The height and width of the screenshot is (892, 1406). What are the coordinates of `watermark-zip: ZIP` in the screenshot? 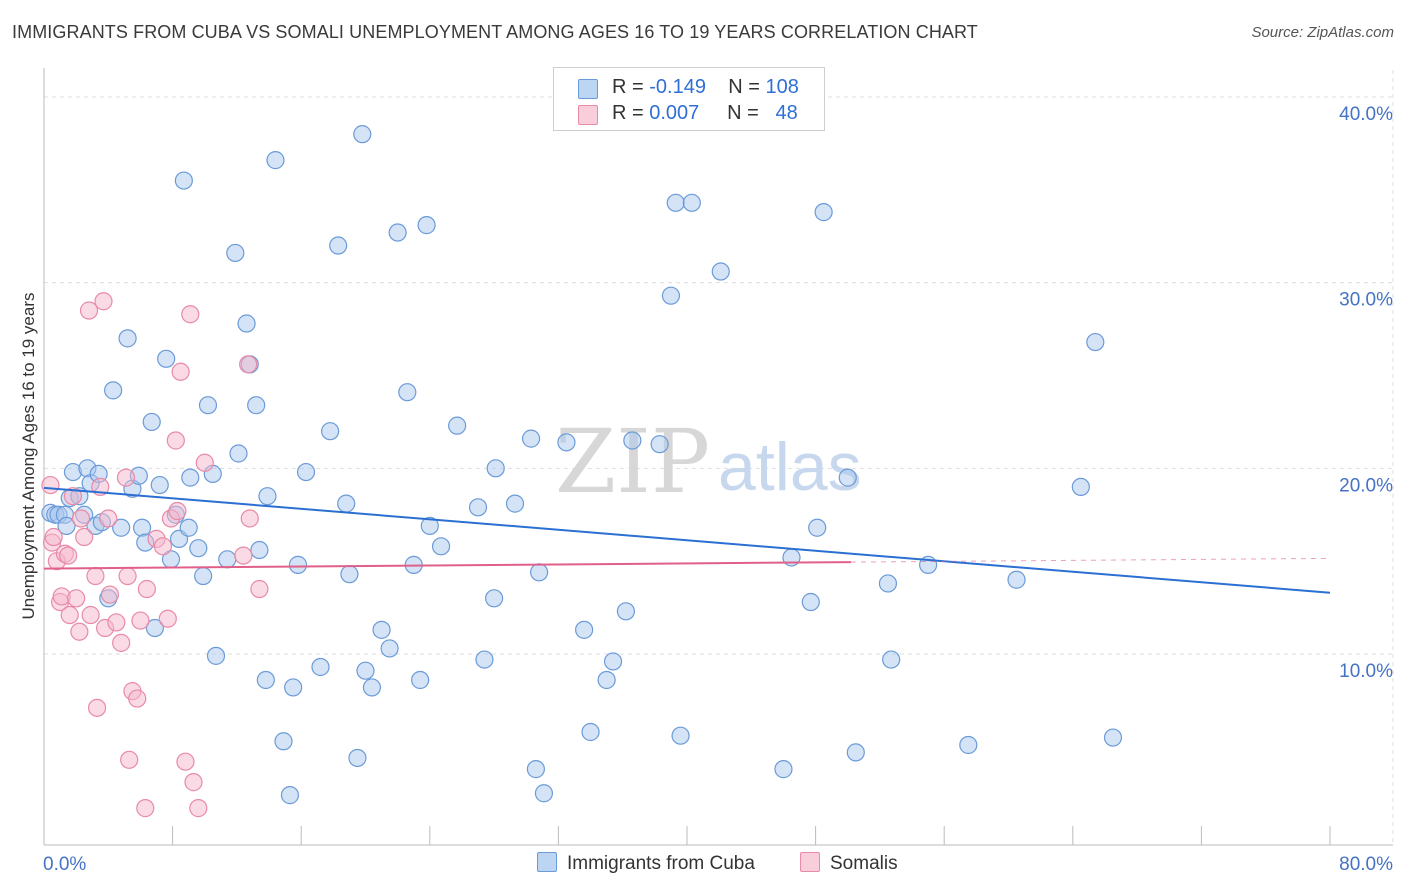 It's located at (632, 461).